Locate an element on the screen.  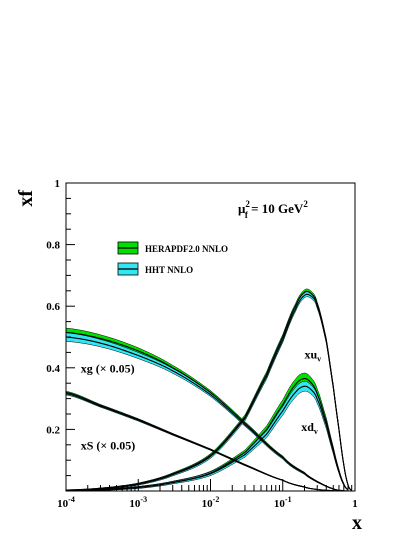
scale-annotation-unit-sup: 2 is located at coordinates (305, 204).